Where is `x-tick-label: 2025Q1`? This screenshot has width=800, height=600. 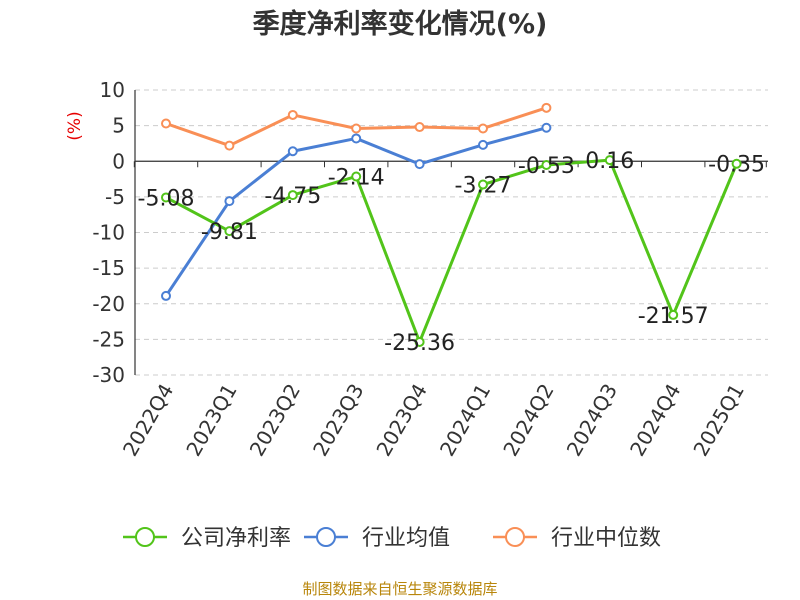
x-tick-label: 2025Q1 is located at coordinates (718, 420).